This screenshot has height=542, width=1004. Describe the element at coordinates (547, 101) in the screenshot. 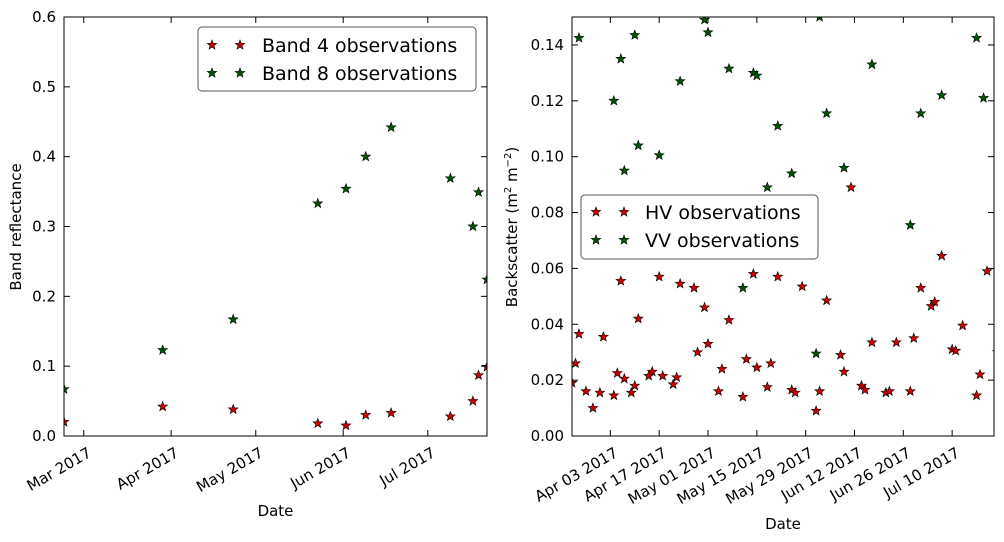

I see `y-tick-label: 0.12` at that location.